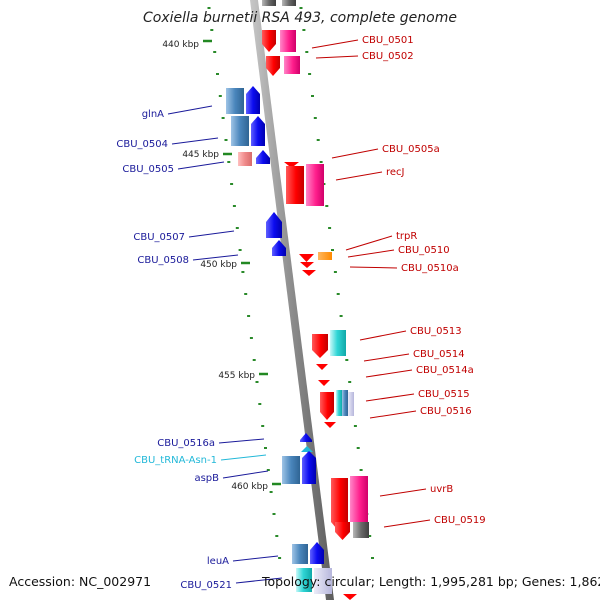  I want to click on label-CBU_0502: CBU_0502, so click(364, 56).